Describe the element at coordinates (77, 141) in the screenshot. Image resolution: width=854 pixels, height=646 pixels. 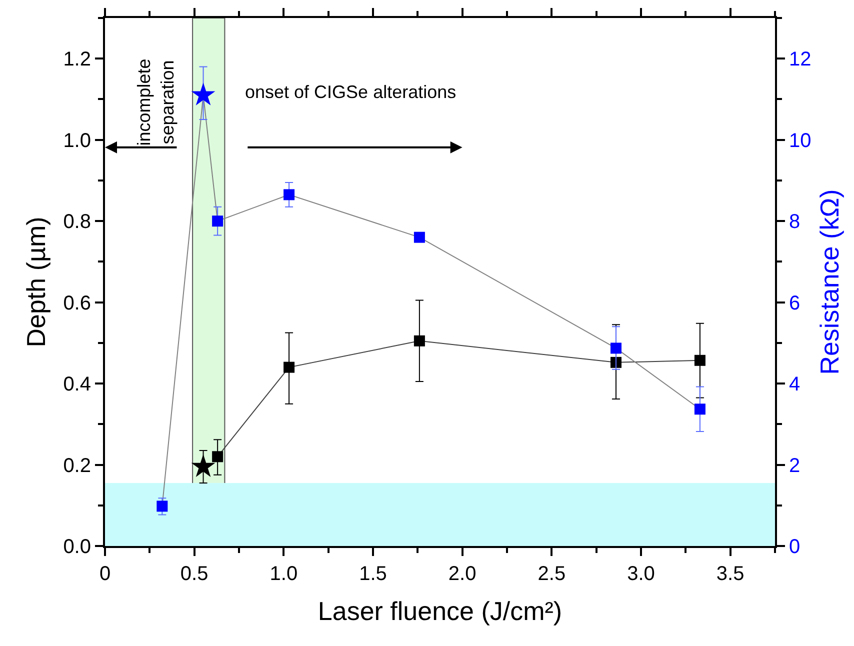
I see `y-tick-label: 1.0` at that location.